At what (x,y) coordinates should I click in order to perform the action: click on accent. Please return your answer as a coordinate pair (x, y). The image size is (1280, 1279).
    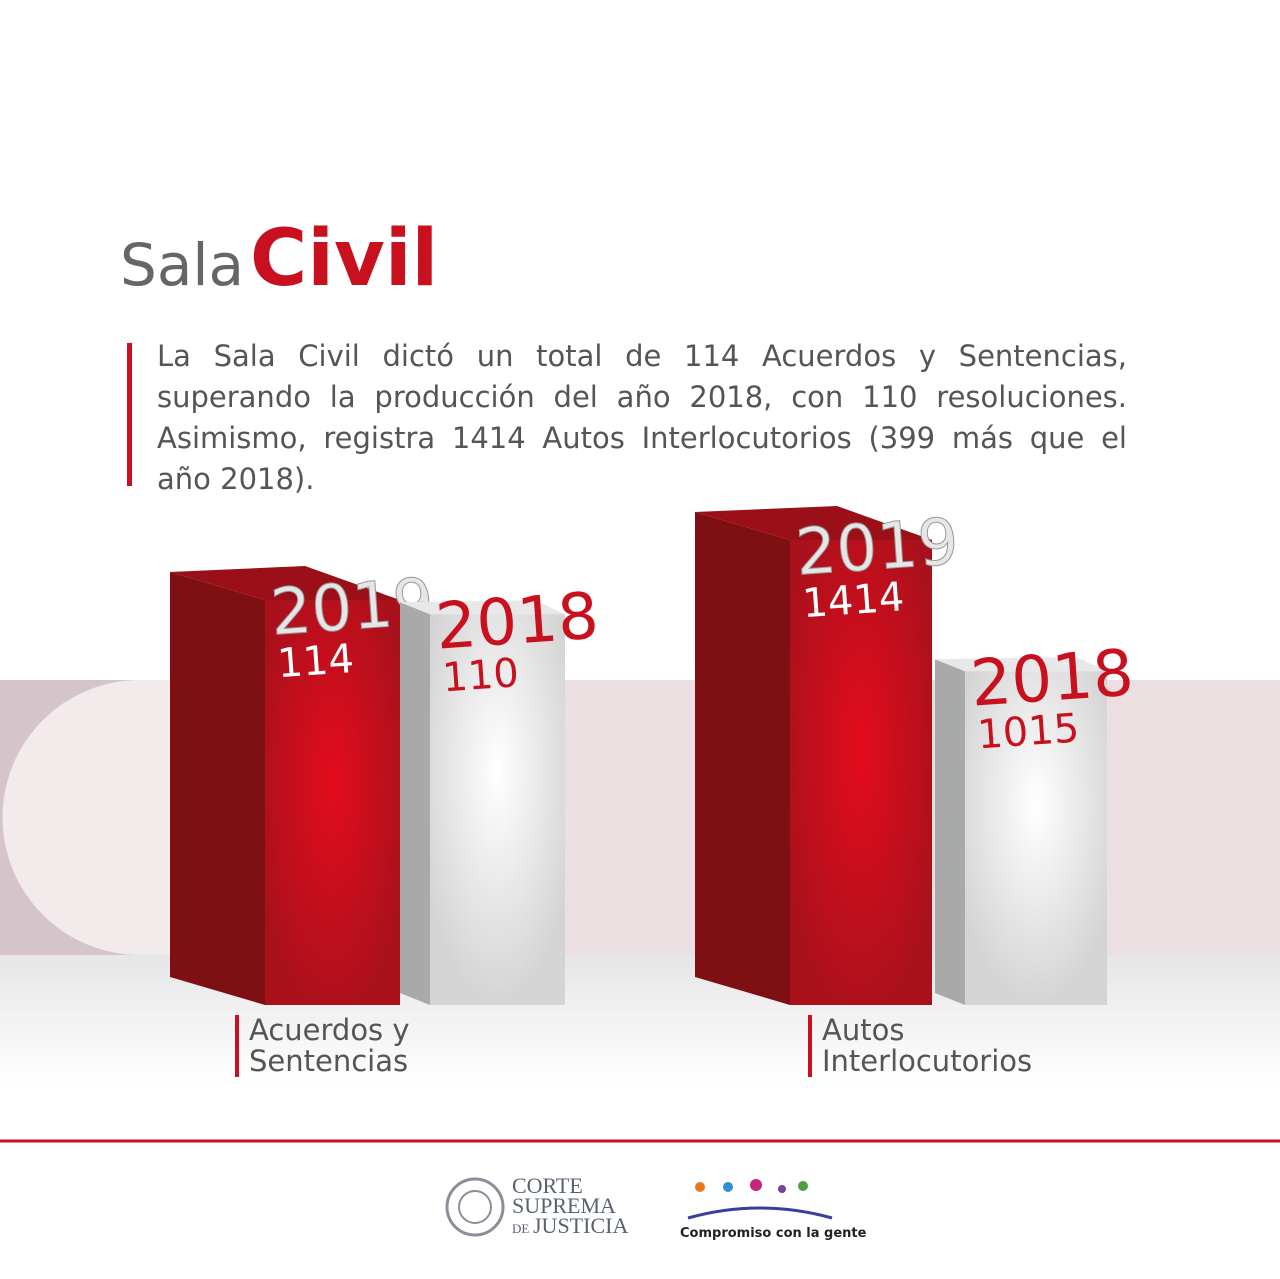
    Looking at the image, I should click on (129, 414).